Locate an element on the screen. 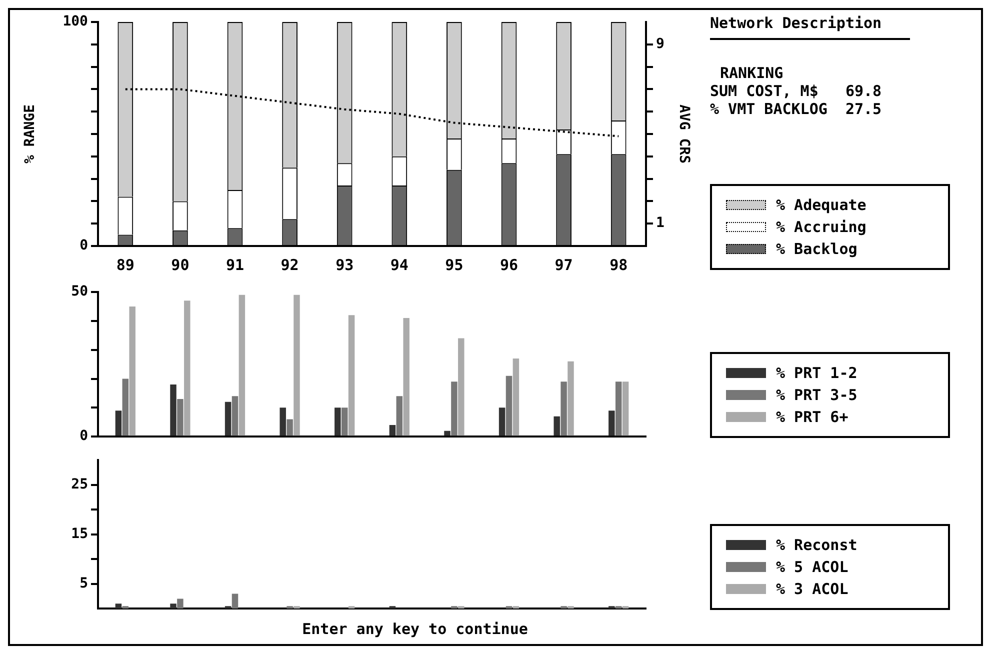  y2-tick-label: 1 is located at coordinates (660, 223).